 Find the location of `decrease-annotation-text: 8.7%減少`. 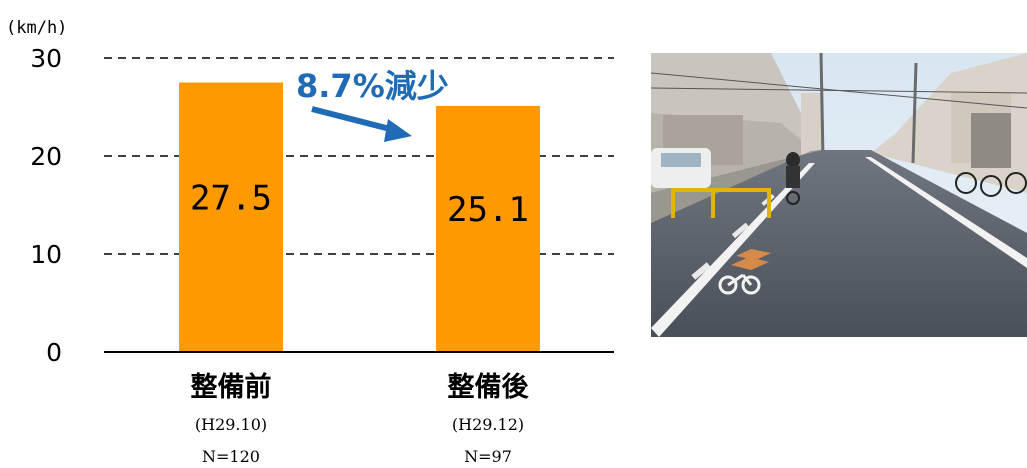

decrease-annotation-text: 8.7%減少 is located at coordinates (372, 86).